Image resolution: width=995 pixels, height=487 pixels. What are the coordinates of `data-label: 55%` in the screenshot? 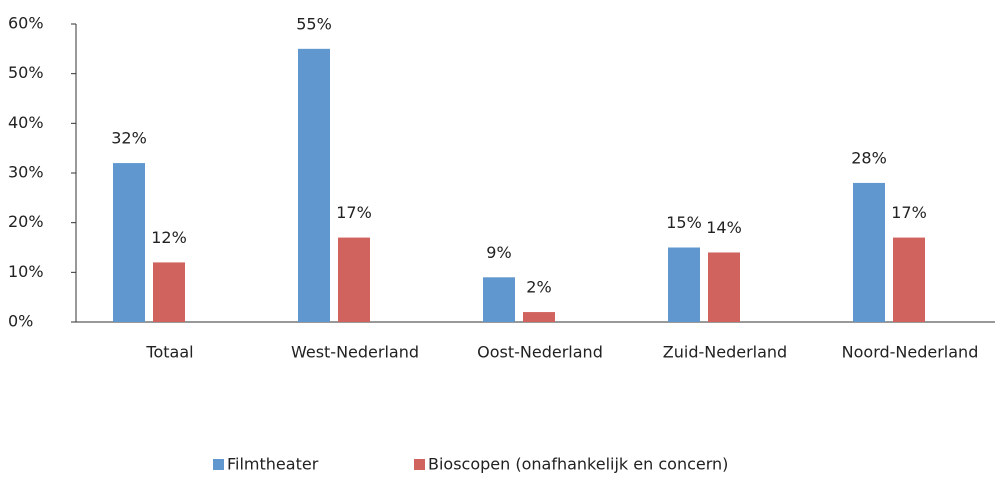 It's located at (314, 23).